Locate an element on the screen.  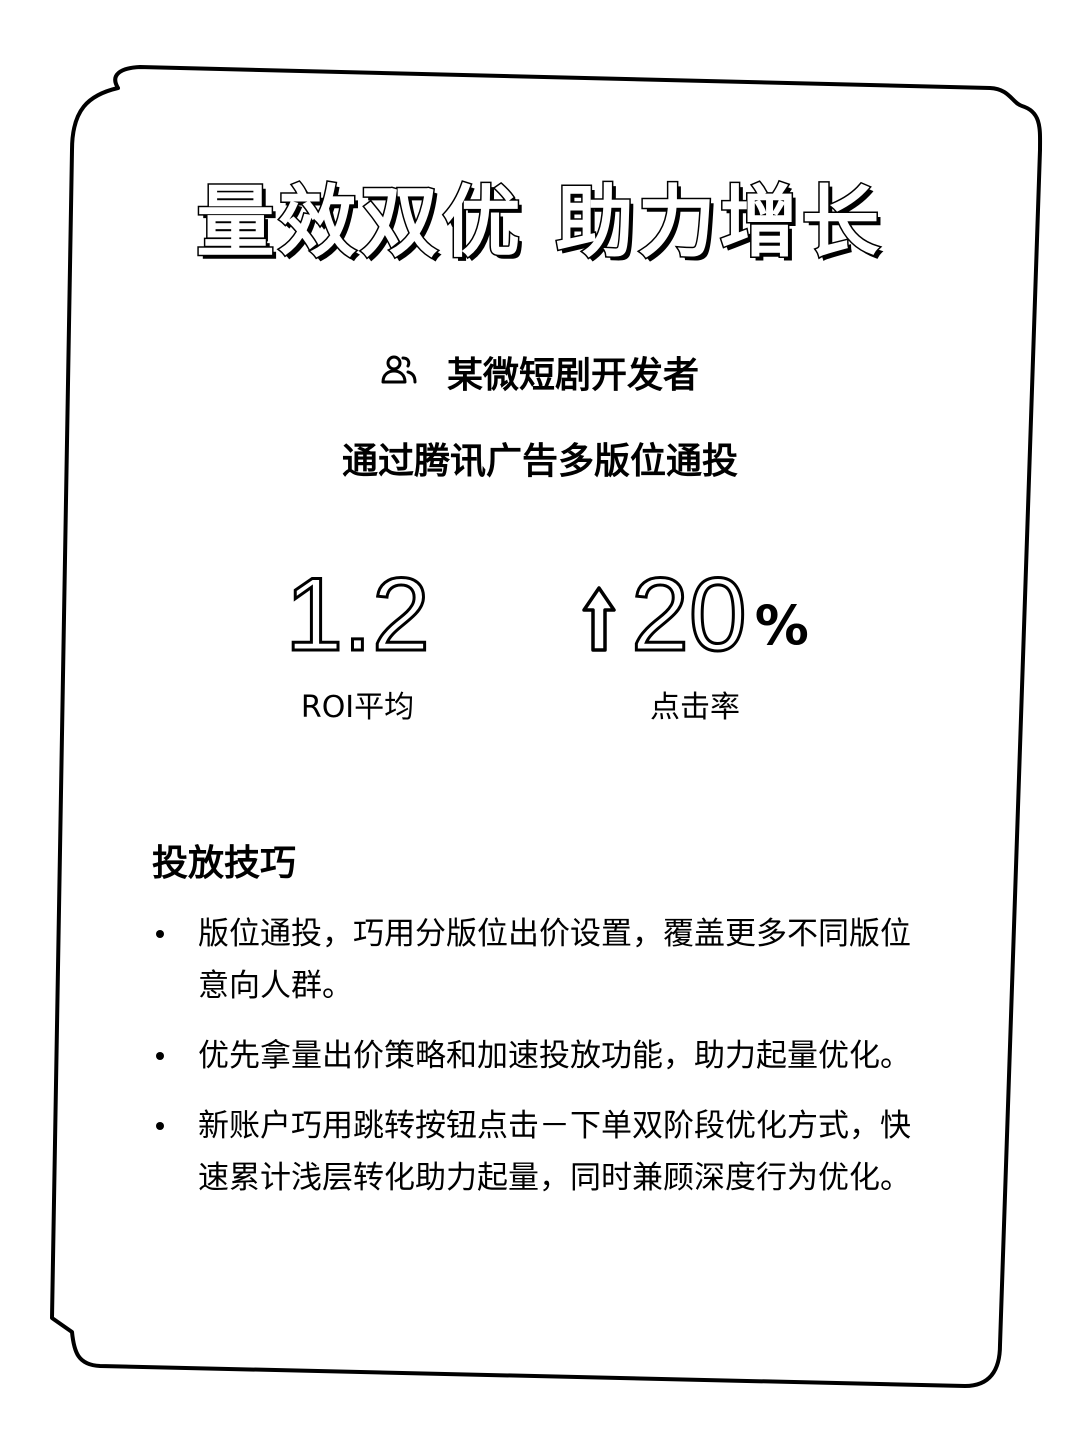
developer-line: 某微短剧开发者 is located at coordinates (540, 372).